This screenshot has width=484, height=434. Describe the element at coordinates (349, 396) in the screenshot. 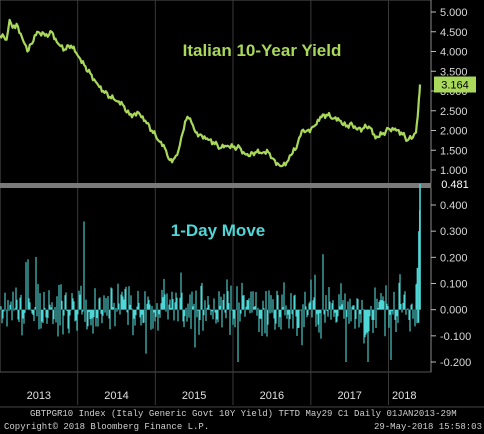

I see `x-tick-label: 2017` at that location.